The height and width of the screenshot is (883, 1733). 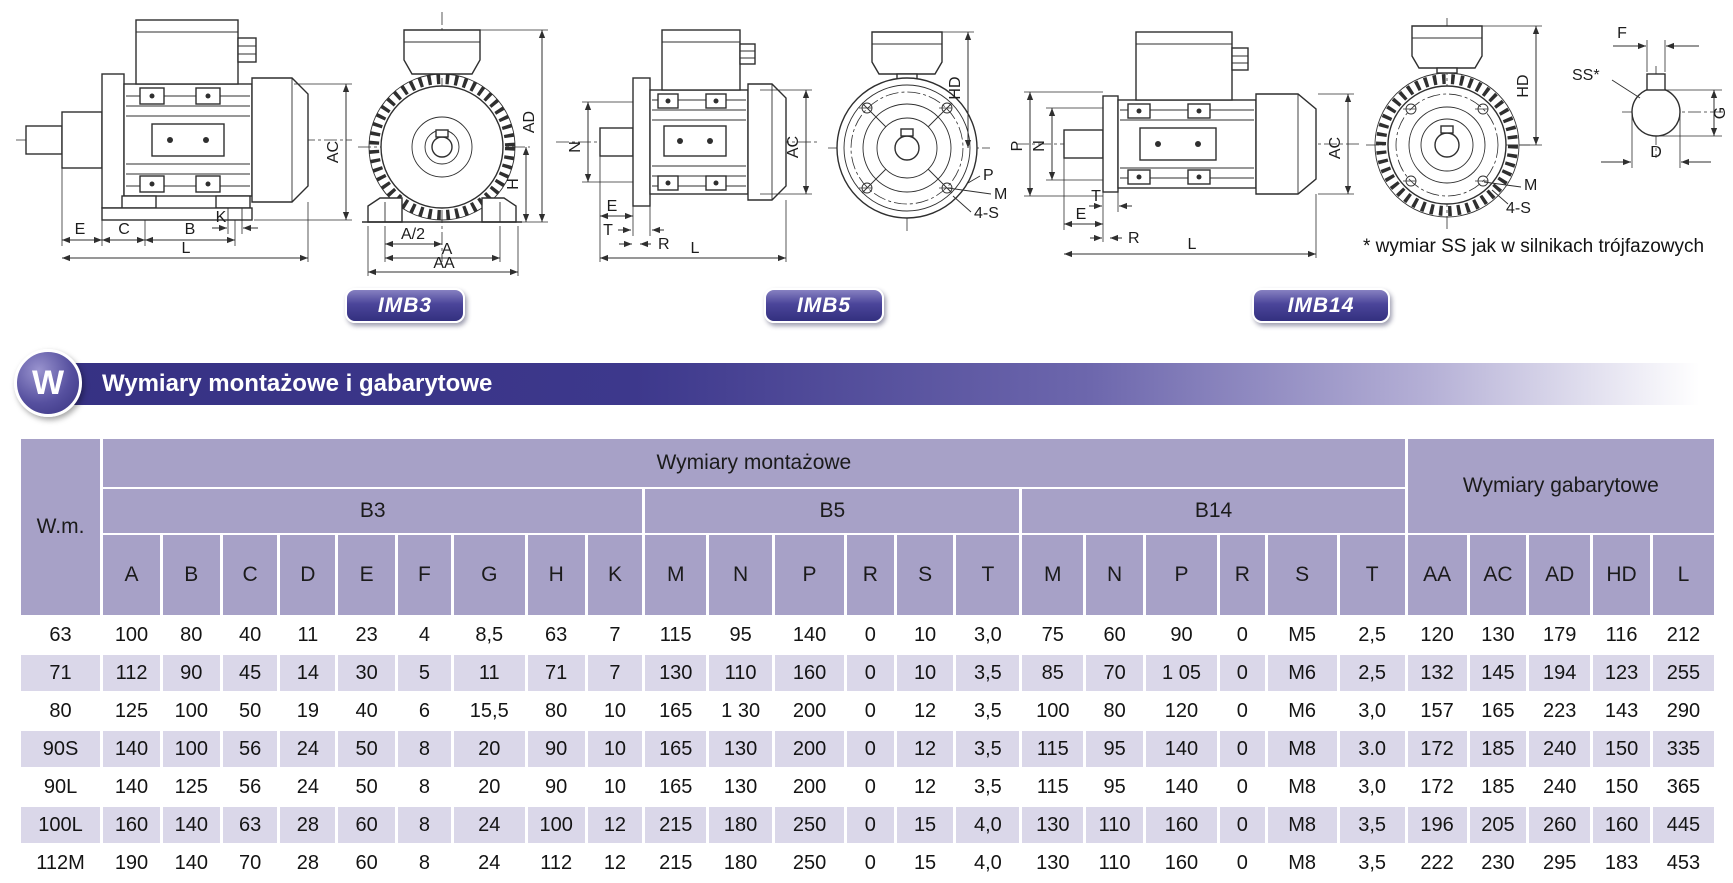 I want to click on imb3-front-view-drawing: A/2 A AA H AD, so click(x=453, y=144).